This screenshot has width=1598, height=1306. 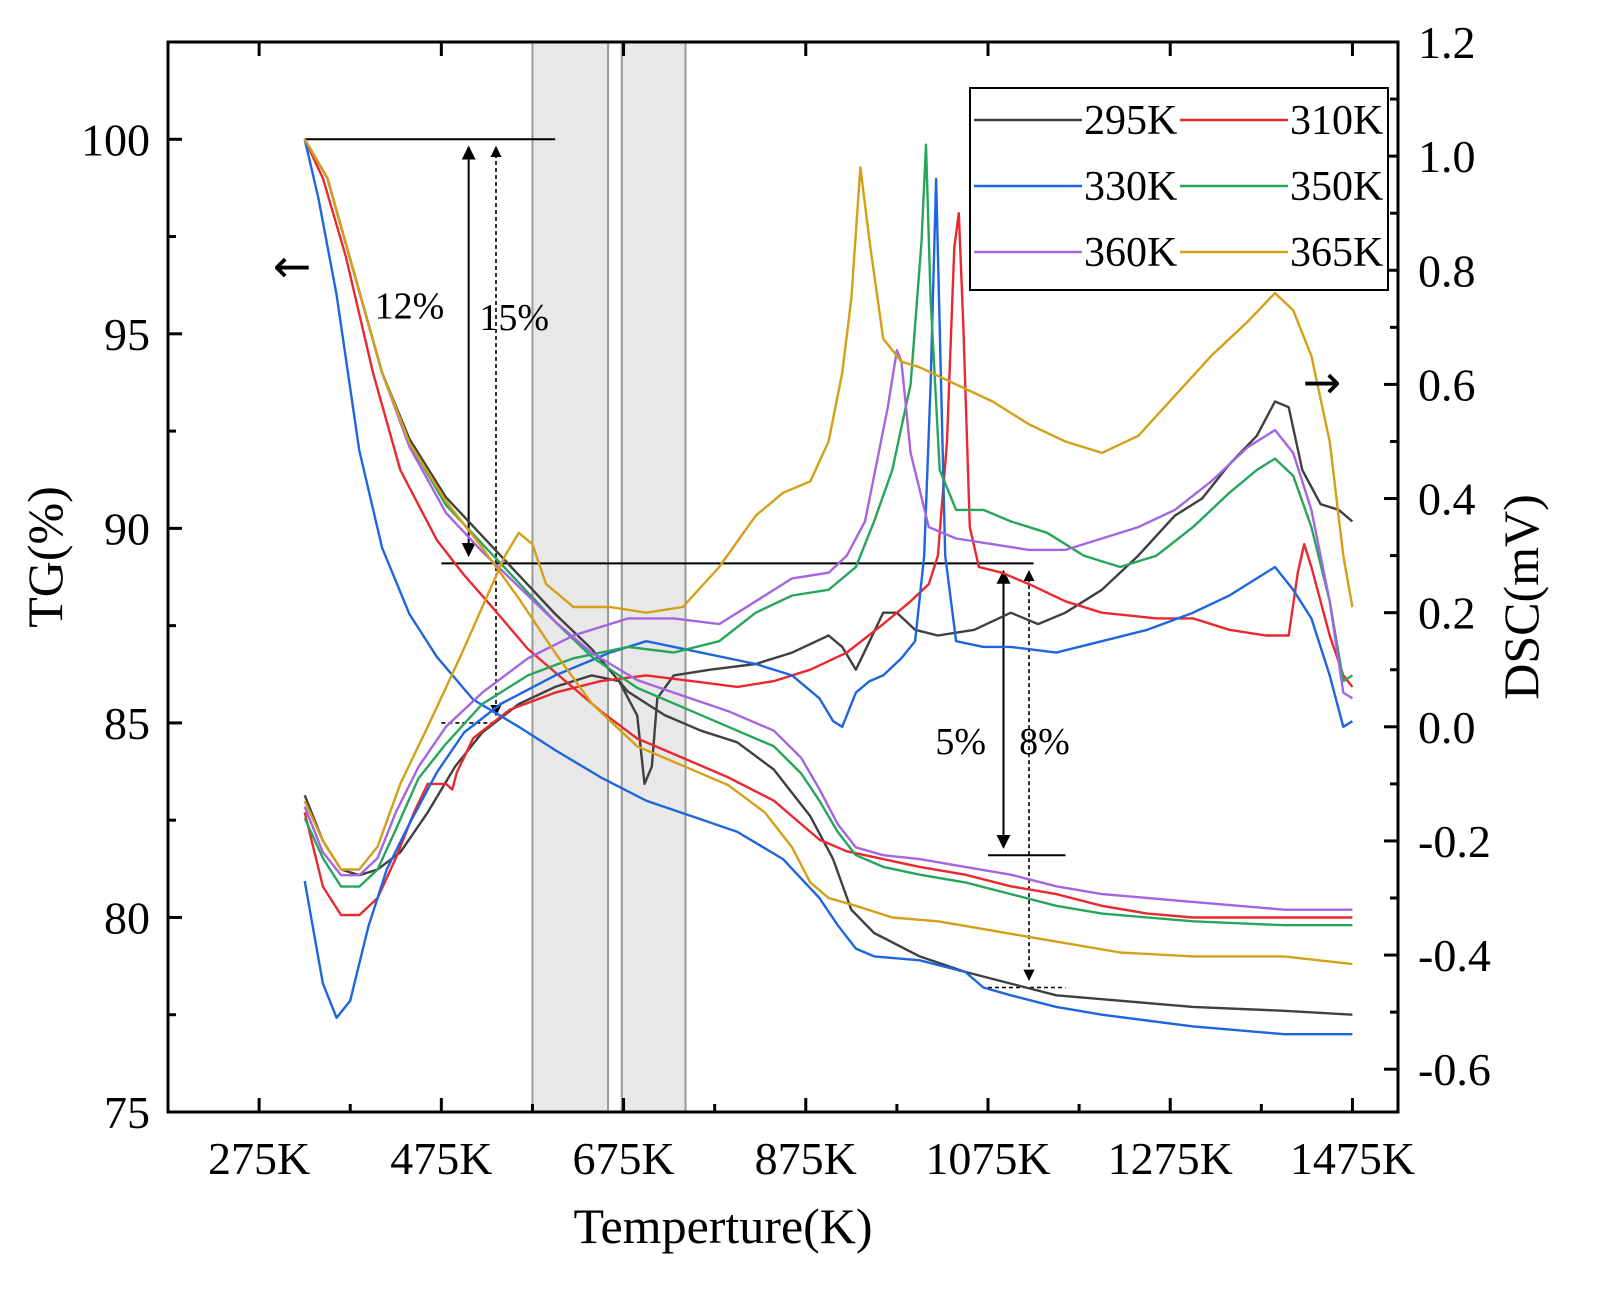 I want to click on y-left-tick-label: 80, so click(x=127, y=917).